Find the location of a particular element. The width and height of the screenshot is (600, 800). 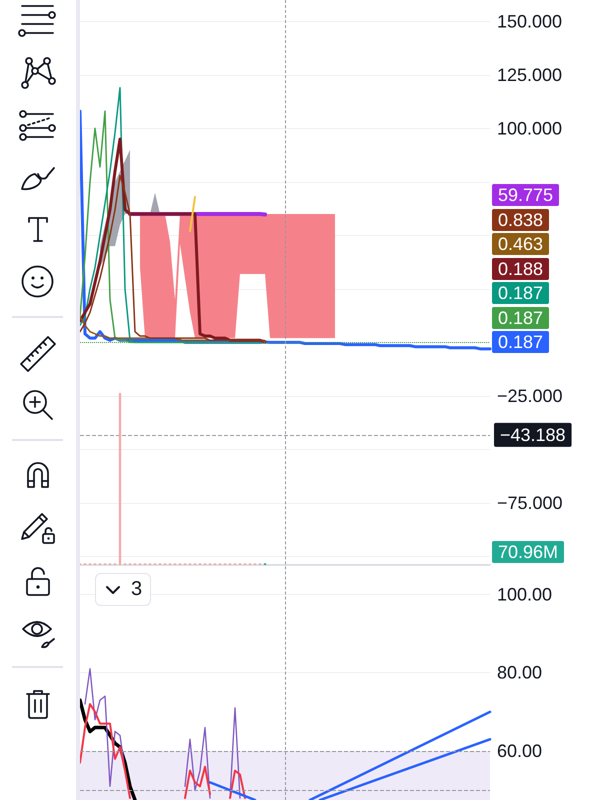

y-tick-label: 125.000 is located at coordinates (529, 74).